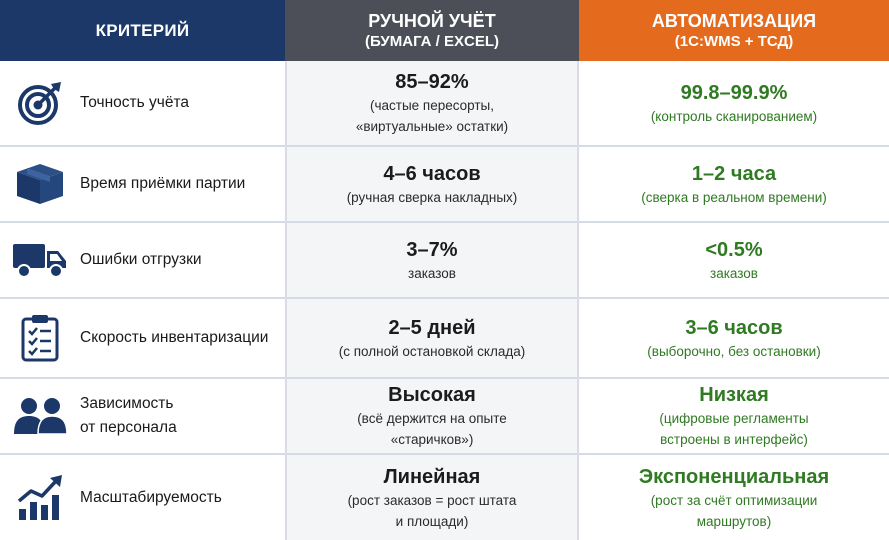 This screenshot has width=889, height=540. I want to click on header-criterion: КРИТЕРИЙ, so click(142, 30).